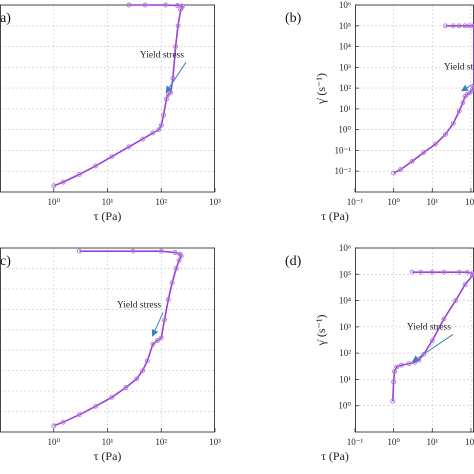 The width and height of the screenshot is (474, 474). I want to click on y-tick-label: 10⁰, so click(344, 406).